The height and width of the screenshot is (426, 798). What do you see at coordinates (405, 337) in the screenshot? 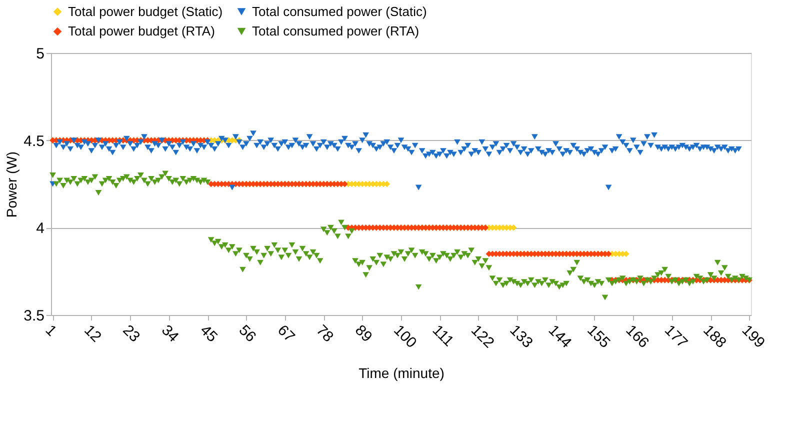
I see `x-tick-label: 100` at bounding box center [405, 337].